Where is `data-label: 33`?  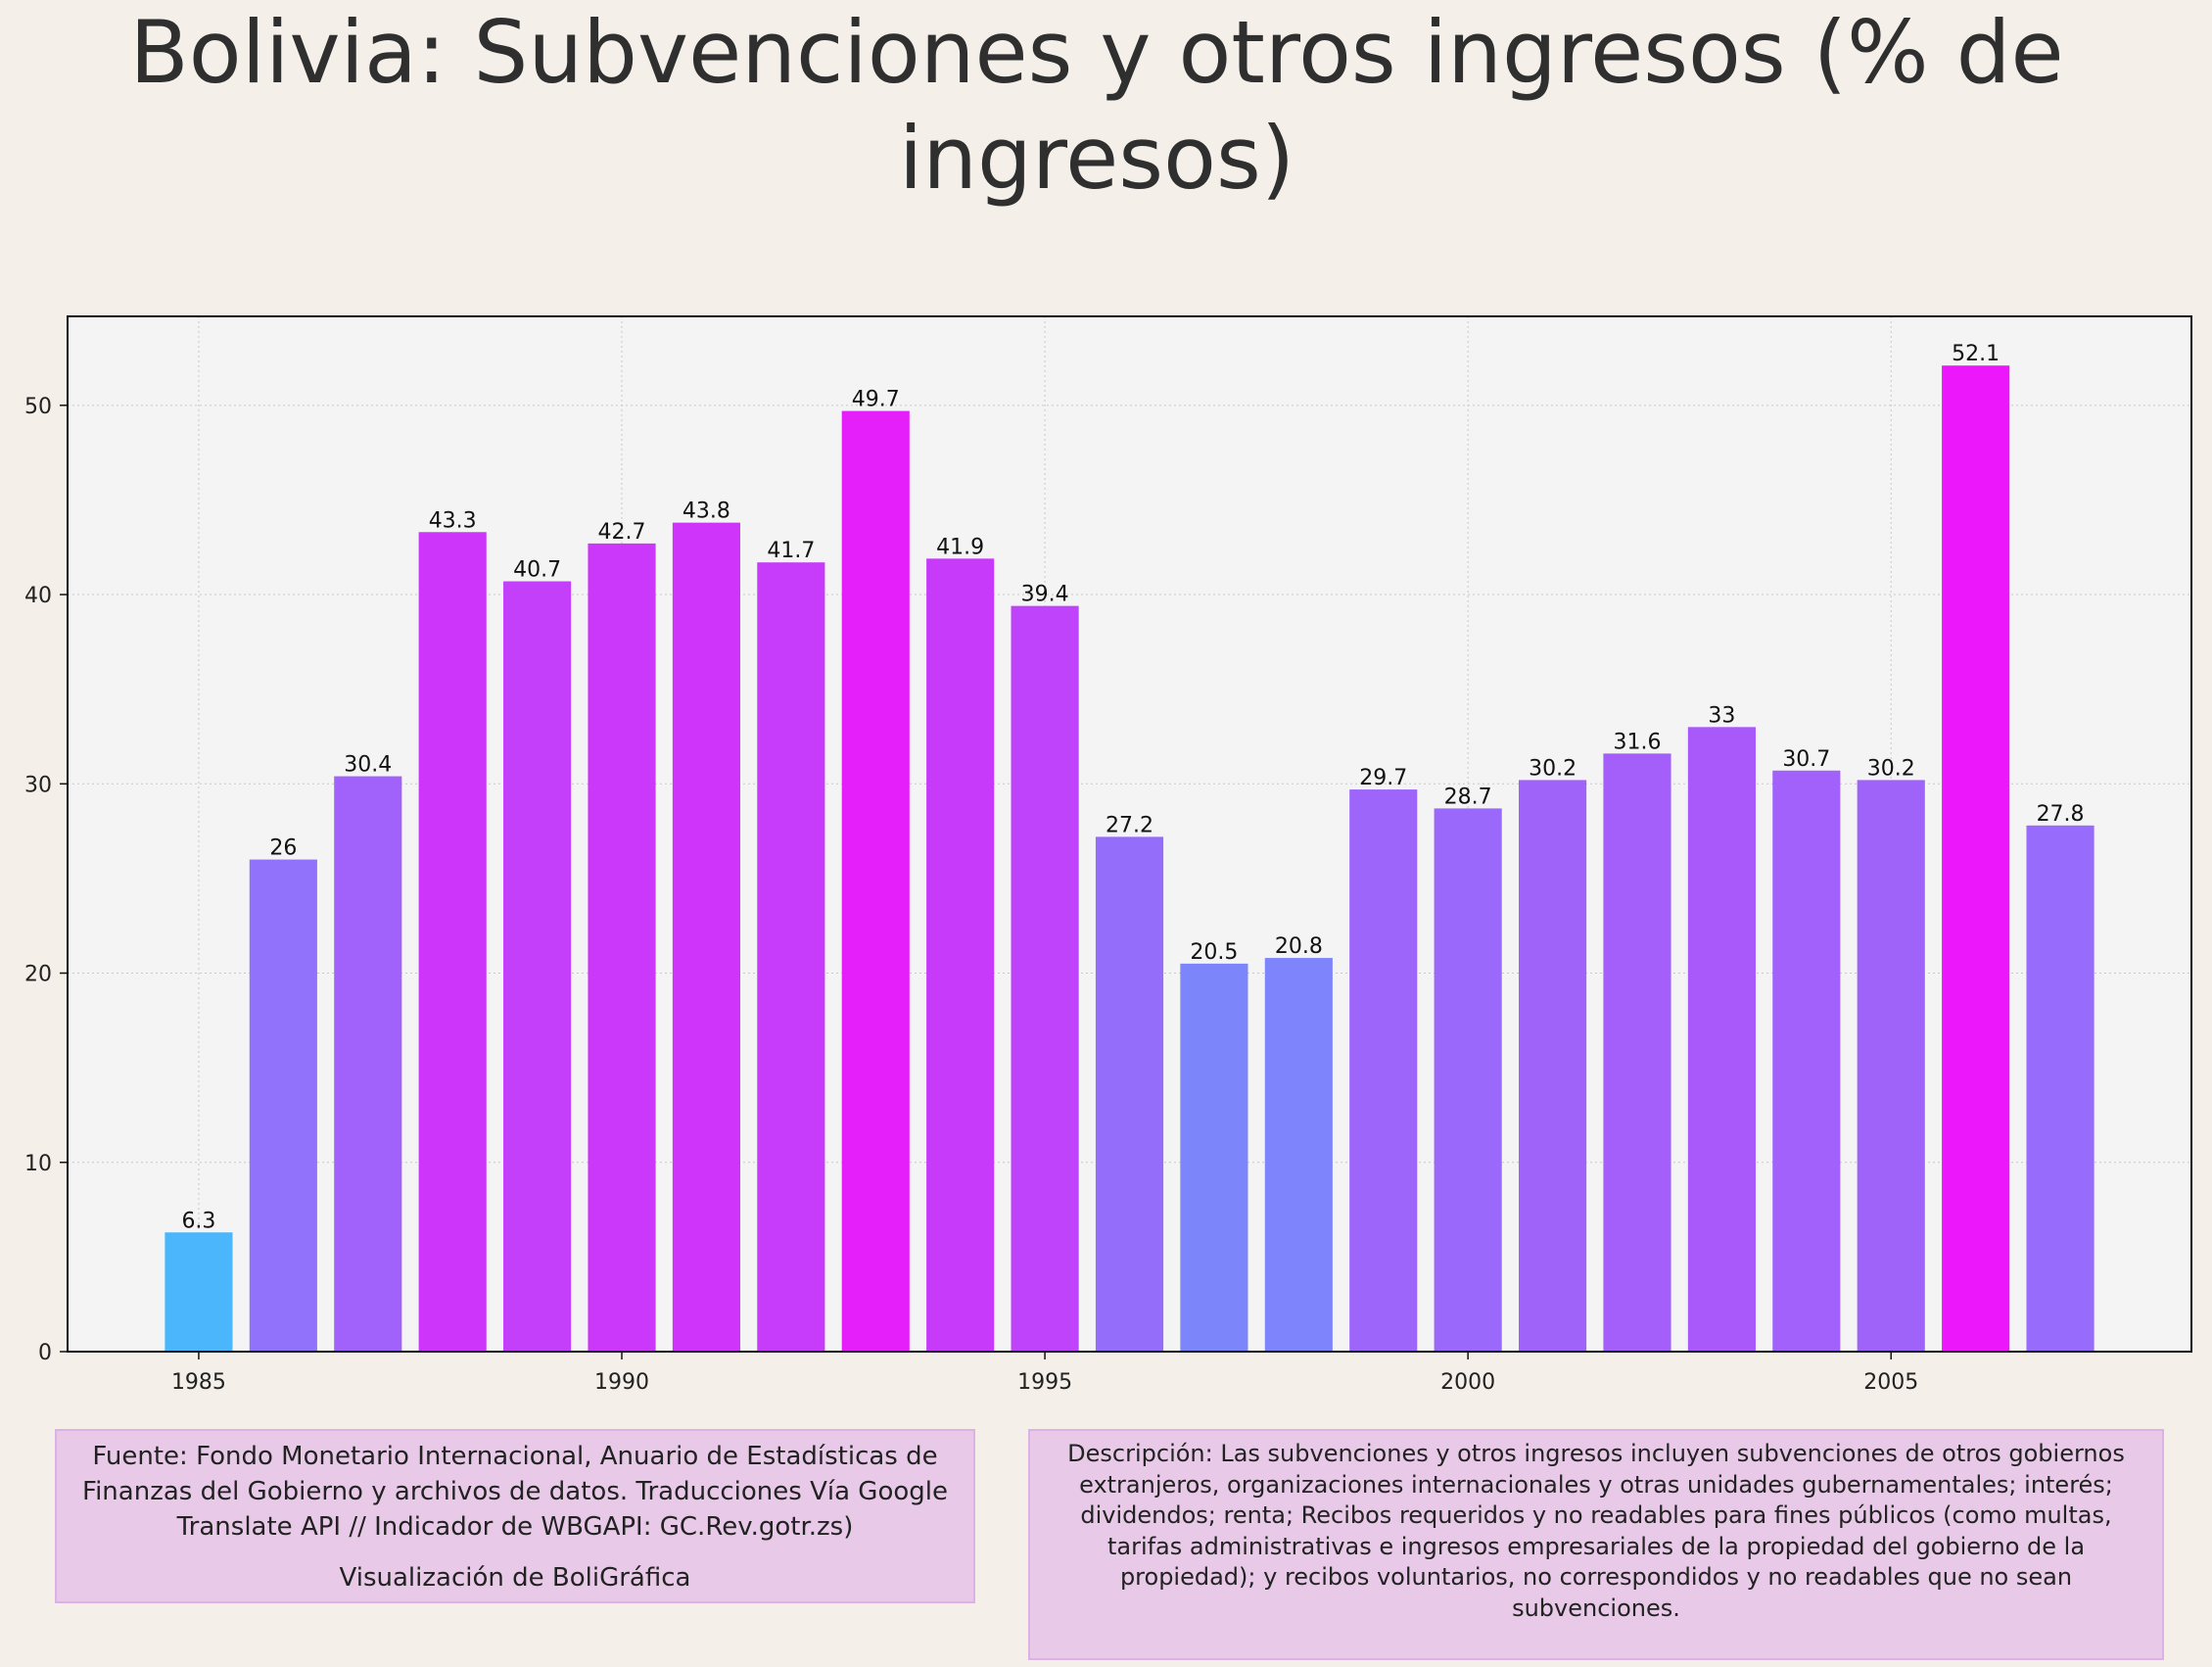
data-label: 33 is located at coordinates (1721, 715).